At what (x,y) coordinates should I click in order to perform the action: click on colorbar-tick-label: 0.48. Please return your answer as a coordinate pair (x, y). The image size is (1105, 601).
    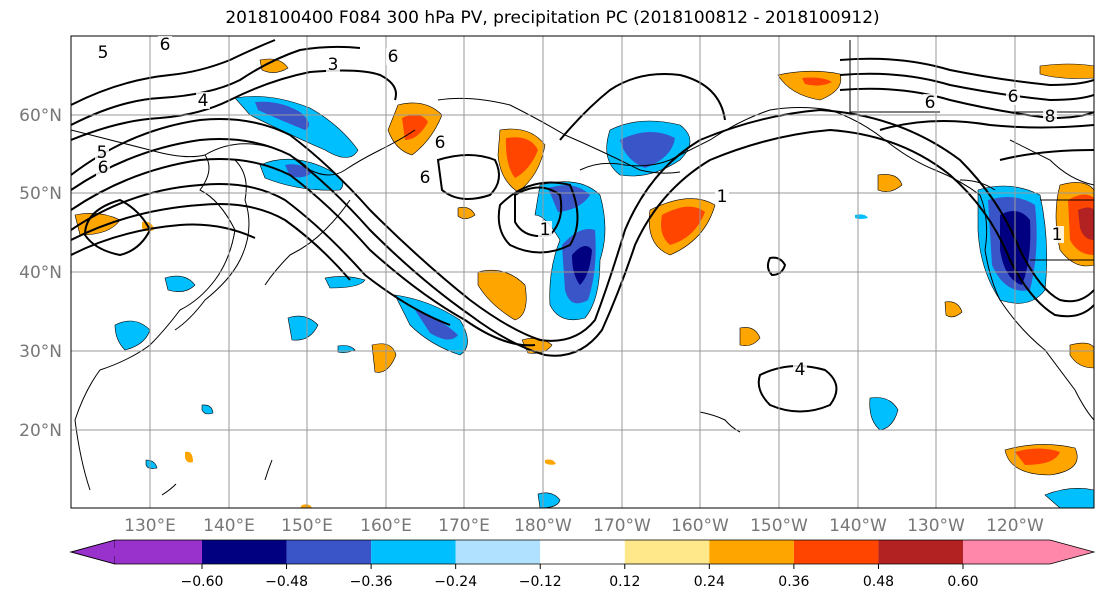
    Looking at the image, I should click on (878, 582).